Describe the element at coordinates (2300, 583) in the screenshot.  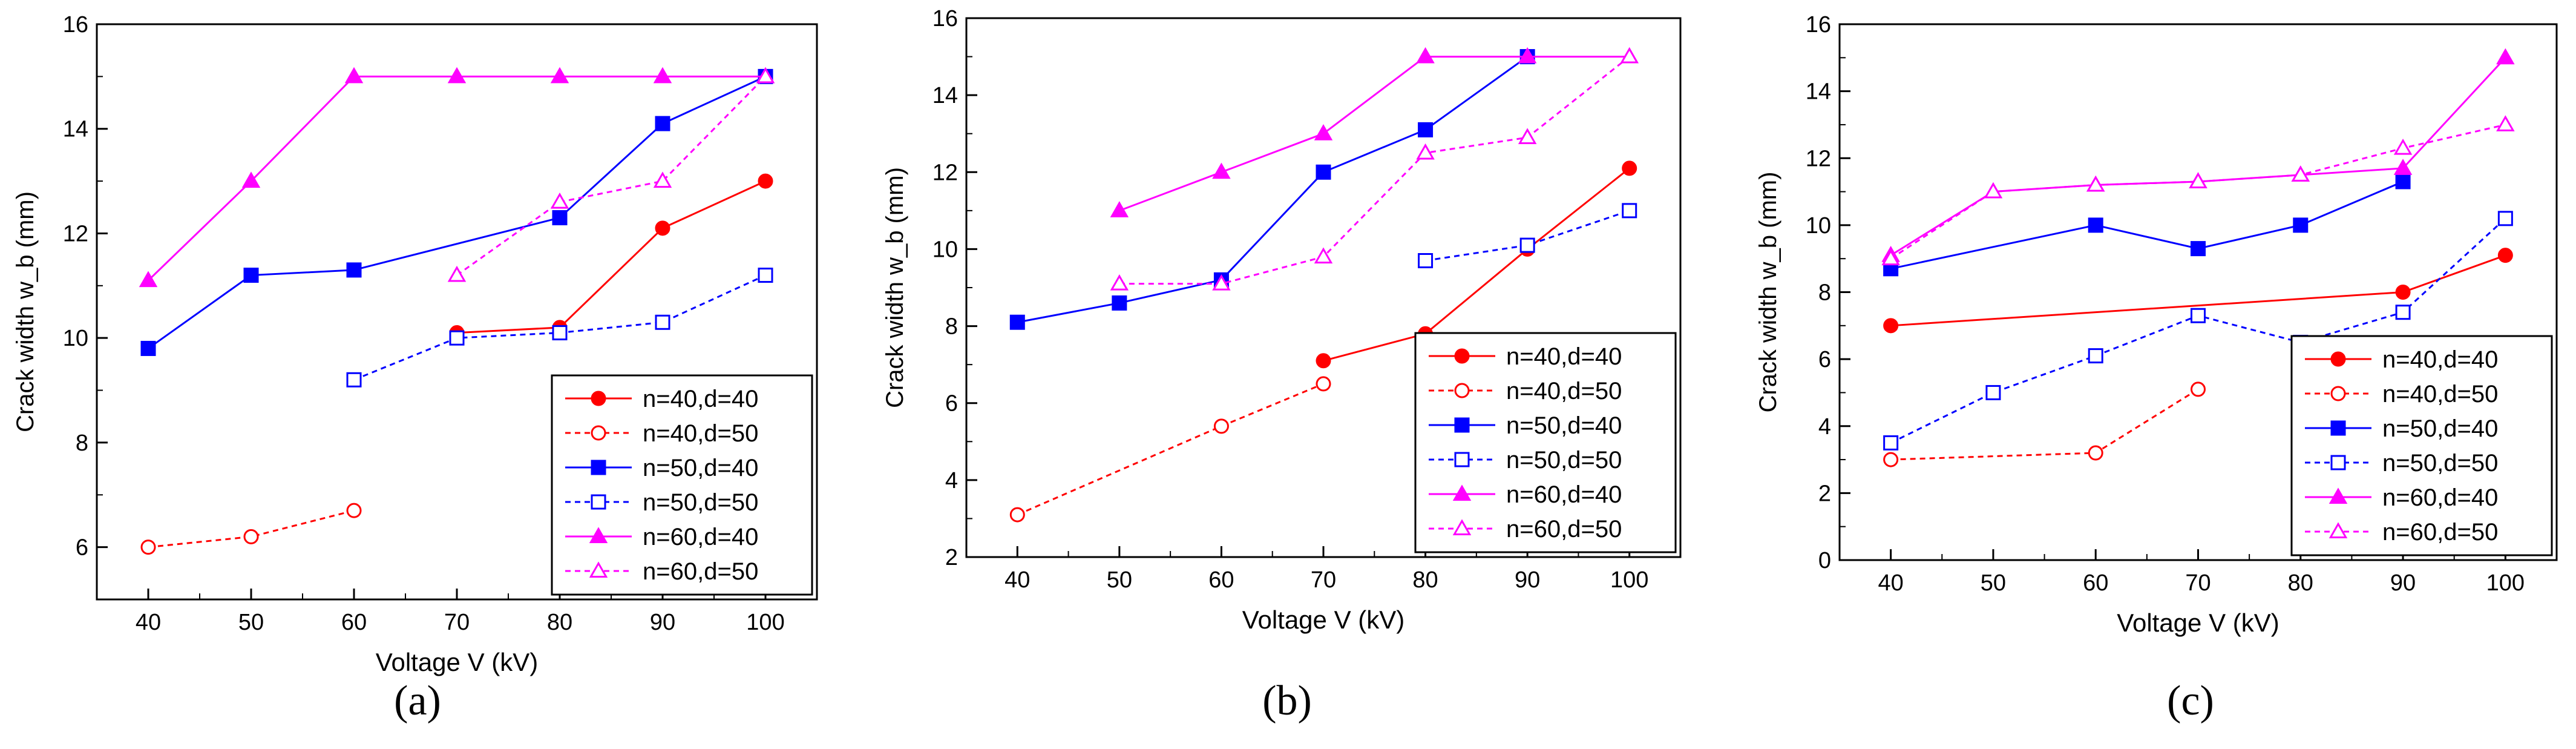
I see `x-tick-label: 80` at that location.